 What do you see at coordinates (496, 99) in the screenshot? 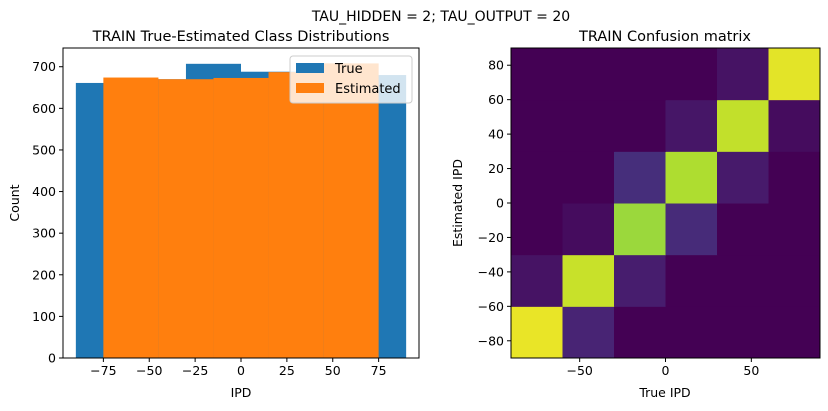
I see `confusion-y-tick-label: 60` at bounding box center [496, 99].